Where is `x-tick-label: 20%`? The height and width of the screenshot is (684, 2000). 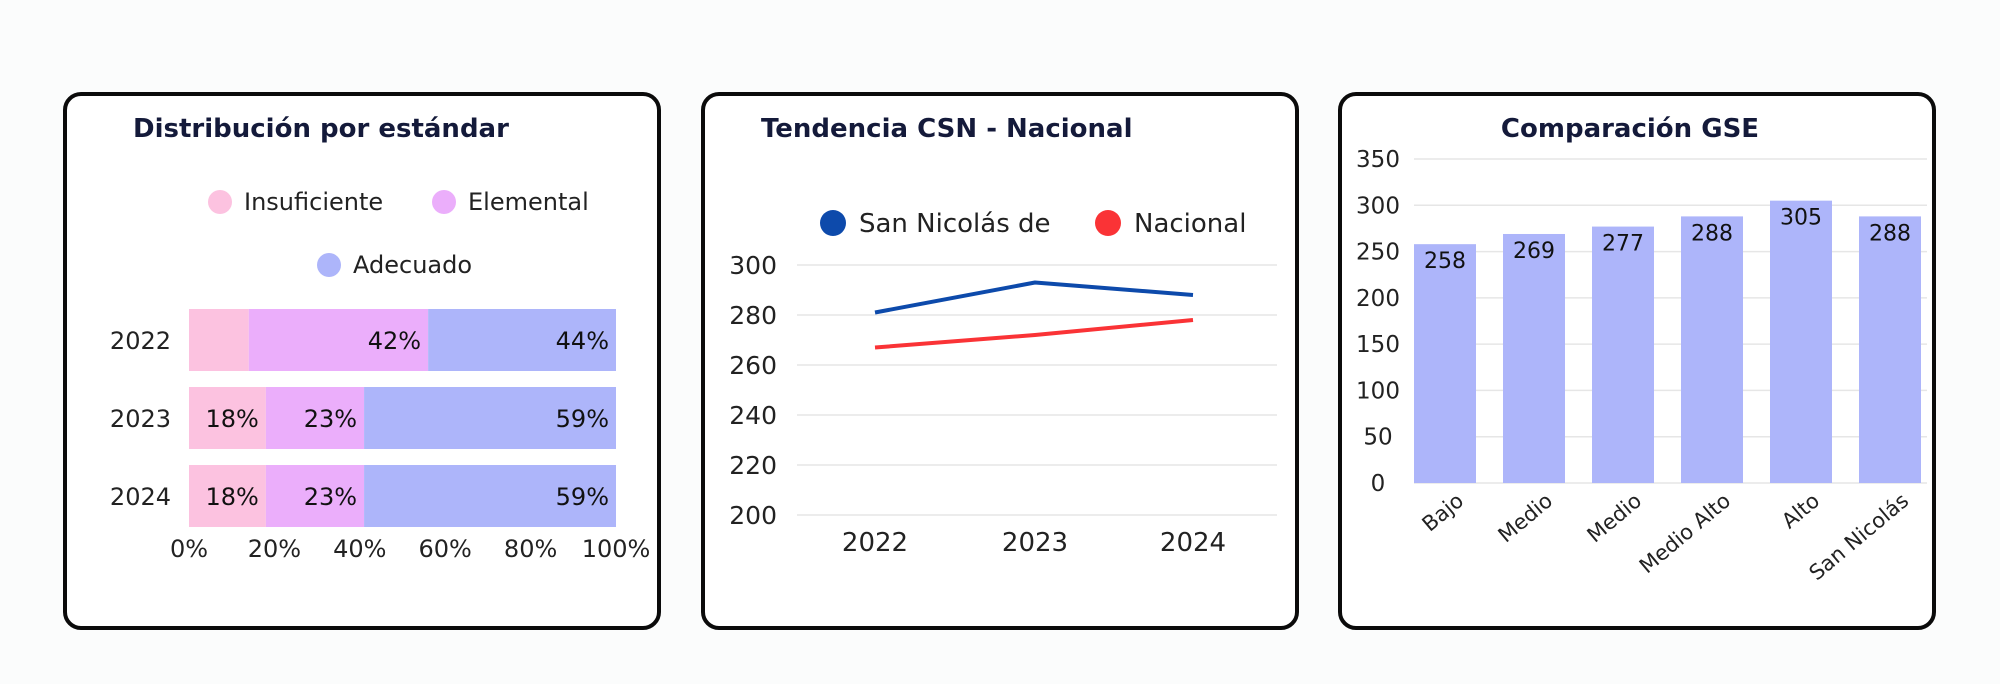
x-tick-label: 20% is located at coordinates (274, 549).